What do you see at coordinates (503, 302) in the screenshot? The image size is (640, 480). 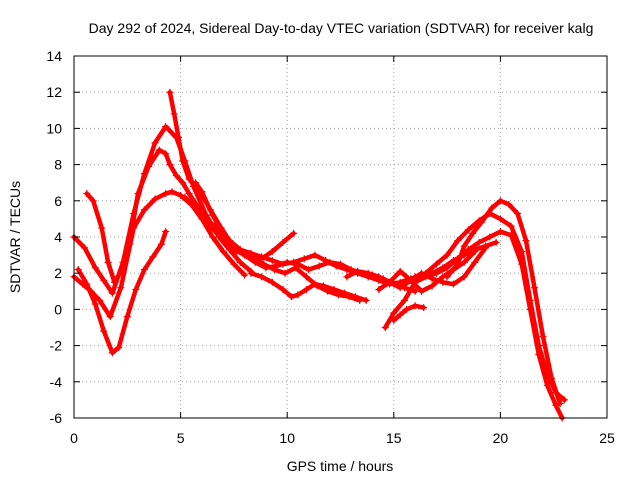 I see `series-line` at bounding box center [503, 302].